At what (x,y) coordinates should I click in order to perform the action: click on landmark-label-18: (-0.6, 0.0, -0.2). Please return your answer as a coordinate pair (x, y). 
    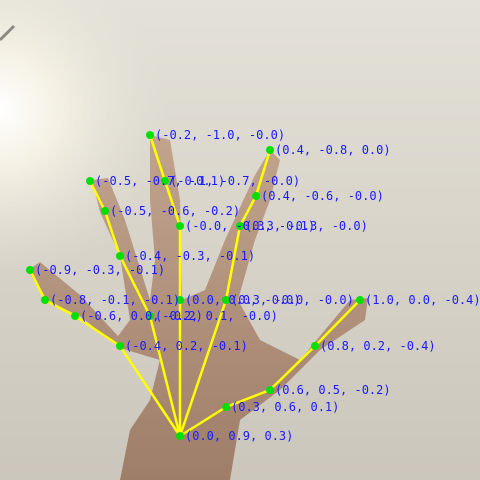
    Looking at the image, I should click on (141, 316).